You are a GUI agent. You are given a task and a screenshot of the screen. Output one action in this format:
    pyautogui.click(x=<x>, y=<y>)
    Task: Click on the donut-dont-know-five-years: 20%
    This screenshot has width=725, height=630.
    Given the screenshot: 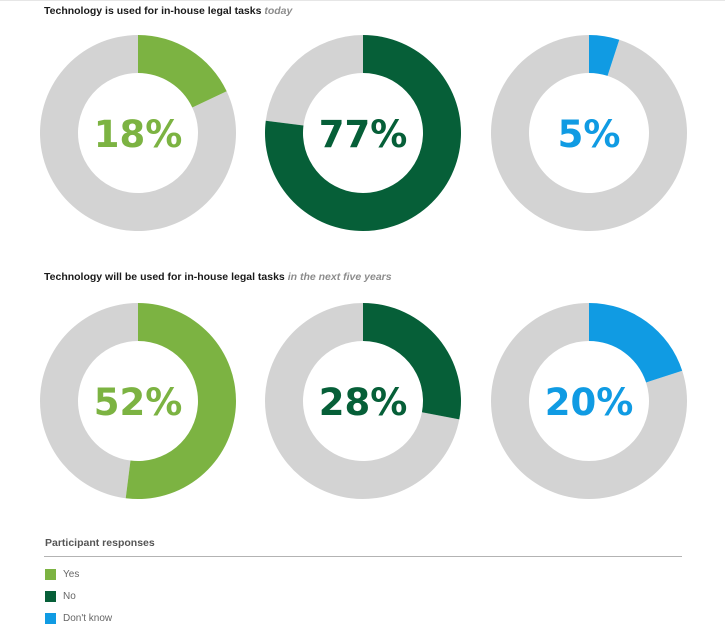 What is the action you would take?
    pyautogui.click(x=589, y=401)
    